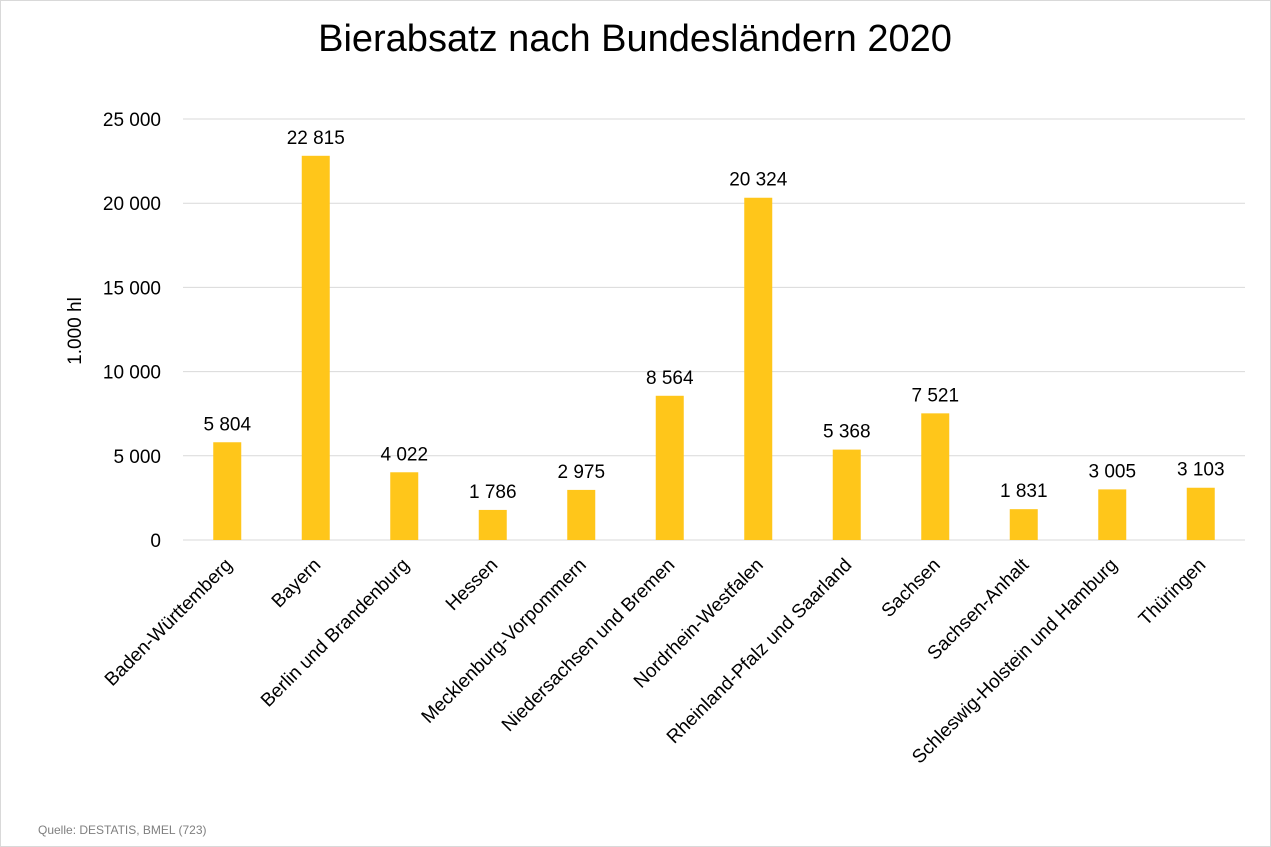  Describe the element at coordinates (132, 373) in the screenshot. I see `y-tick-label: 10 000` at that location.